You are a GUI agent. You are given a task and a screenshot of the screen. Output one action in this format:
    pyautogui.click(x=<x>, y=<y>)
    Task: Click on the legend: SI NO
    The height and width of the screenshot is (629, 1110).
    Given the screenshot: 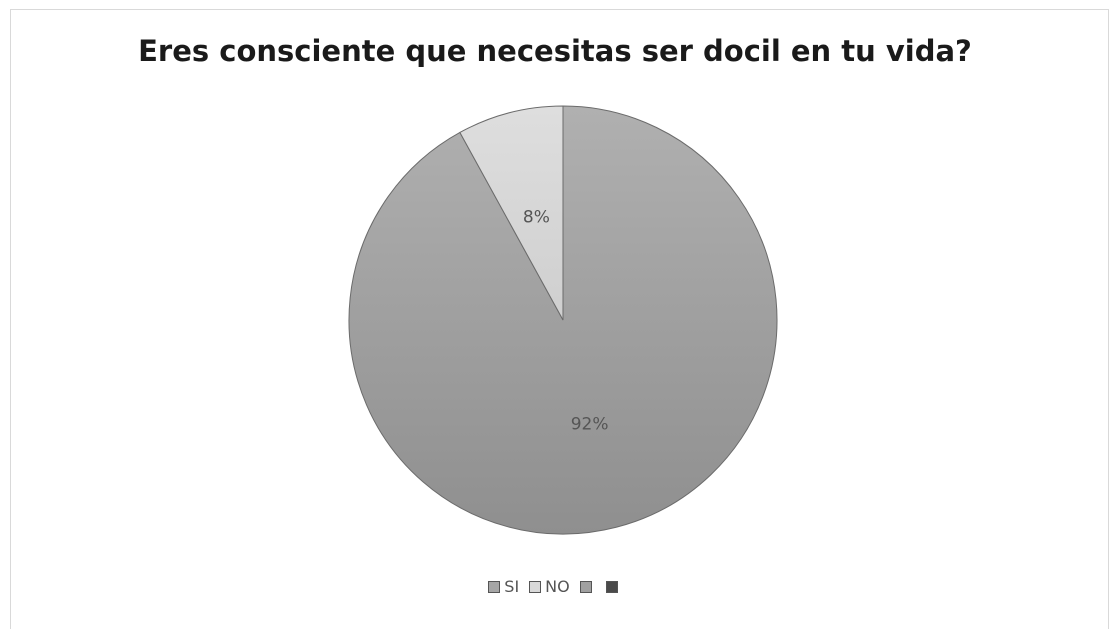 What is the action you would take?
    pyautogui.click(x=555, y=587)
    